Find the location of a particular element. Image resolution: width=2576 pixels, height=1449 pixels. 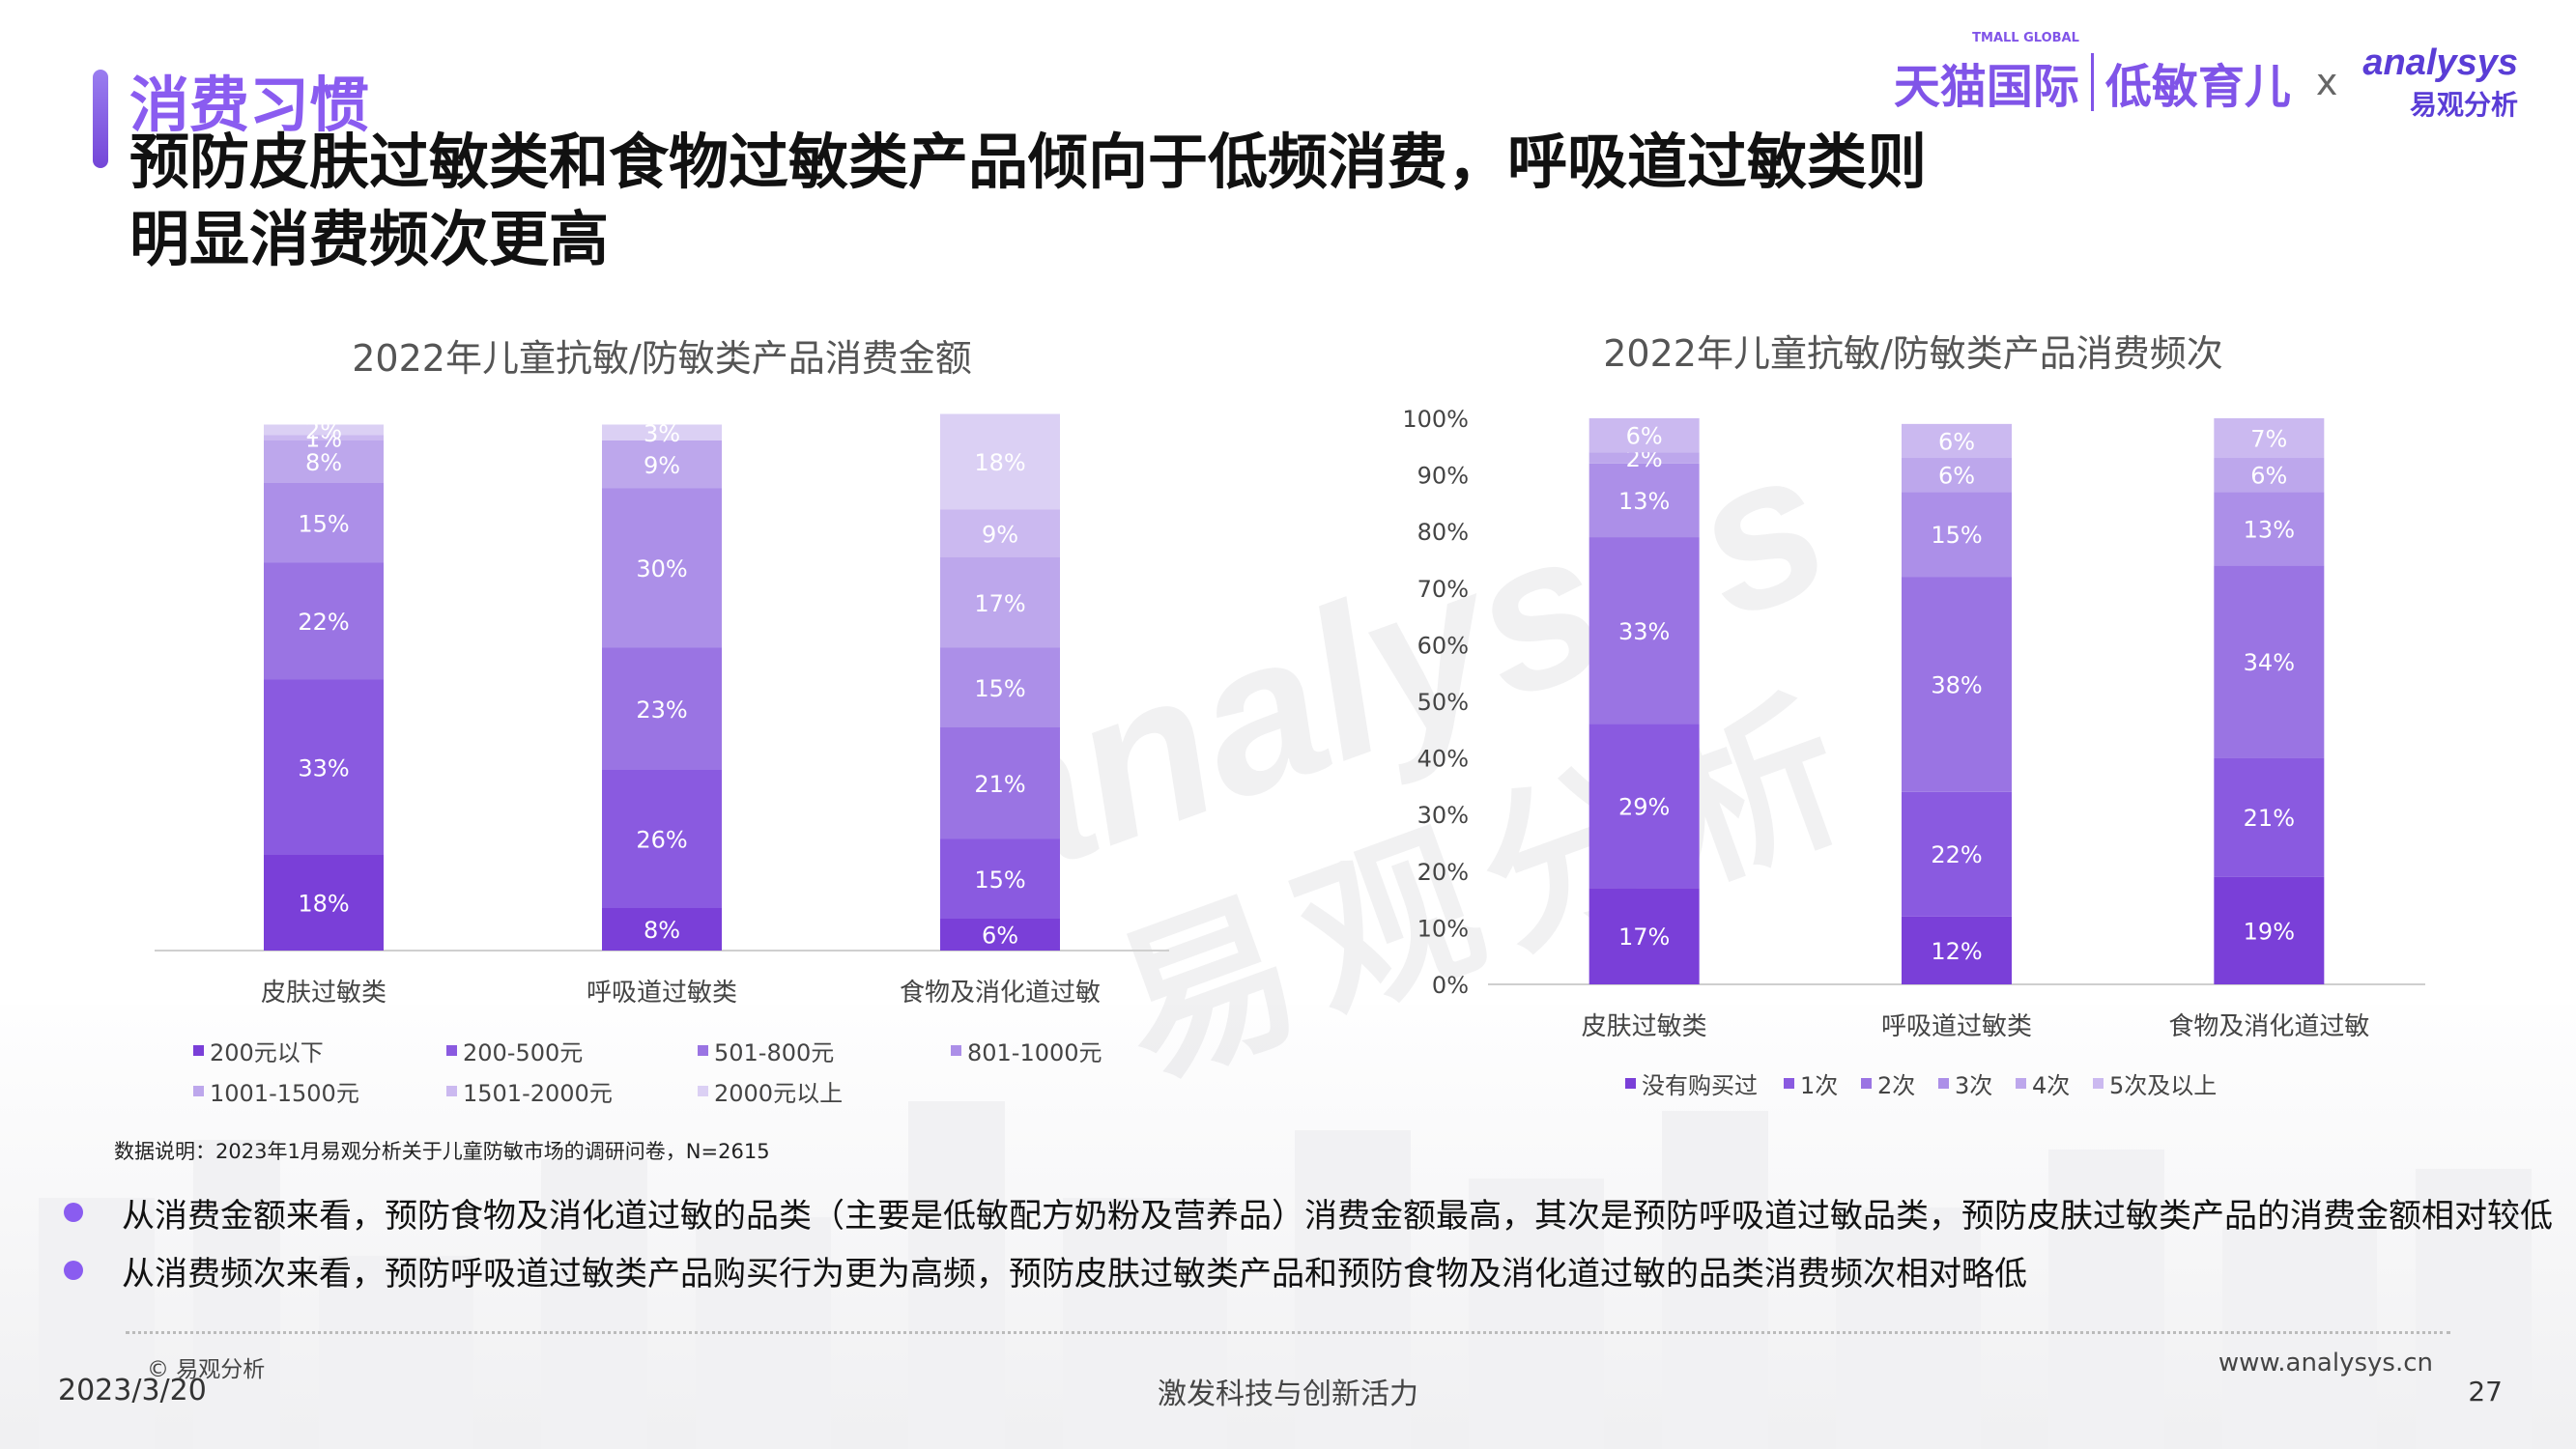

legend-label: 200-500元 is located at coordinates (523, 1052).